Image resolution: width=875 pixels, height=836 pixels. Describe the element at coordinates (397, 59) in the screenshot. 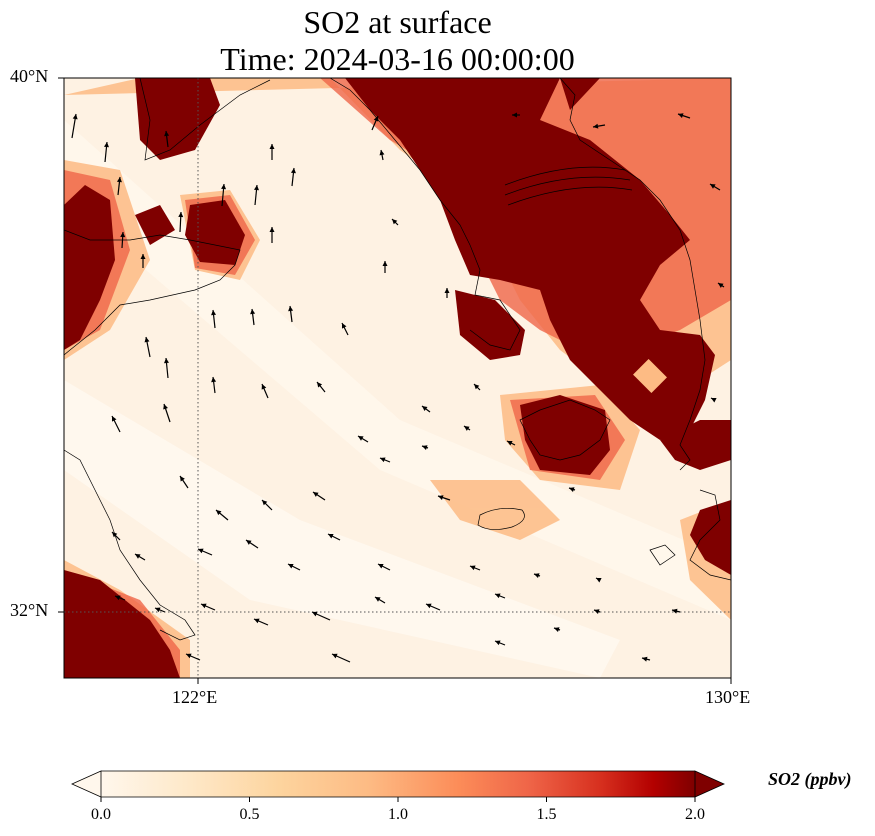

I see `map-time: Time: 2024-03-16 00:00:00` at that location.